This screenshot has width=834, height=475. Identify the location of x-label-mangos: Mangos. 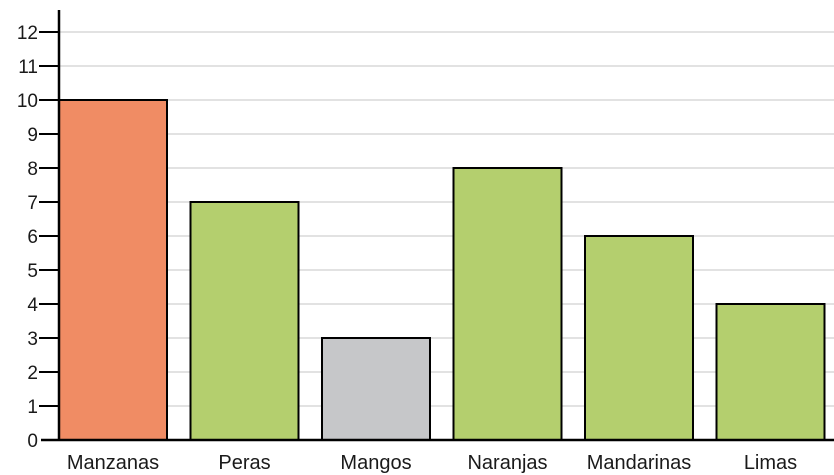
(375, 463).